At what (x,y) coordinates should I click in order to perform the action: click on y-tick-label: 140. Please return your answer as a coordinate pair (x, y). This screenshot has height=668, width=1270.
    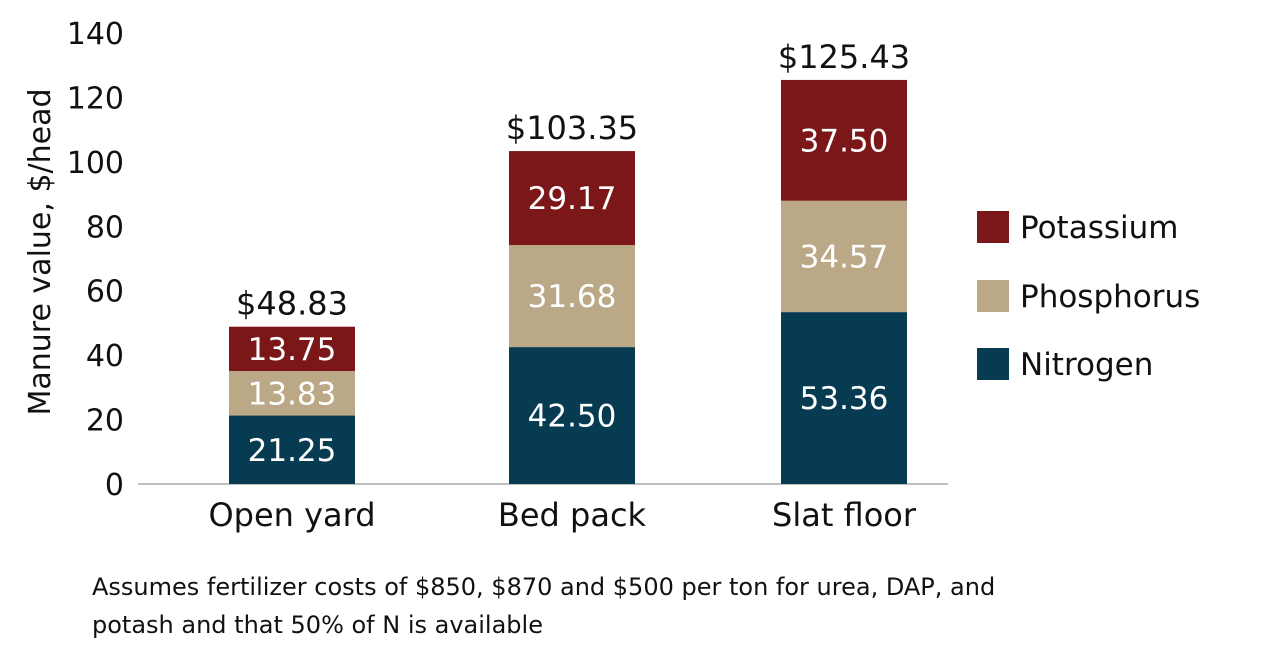
    Looking at the image, I should click on (95, 34).